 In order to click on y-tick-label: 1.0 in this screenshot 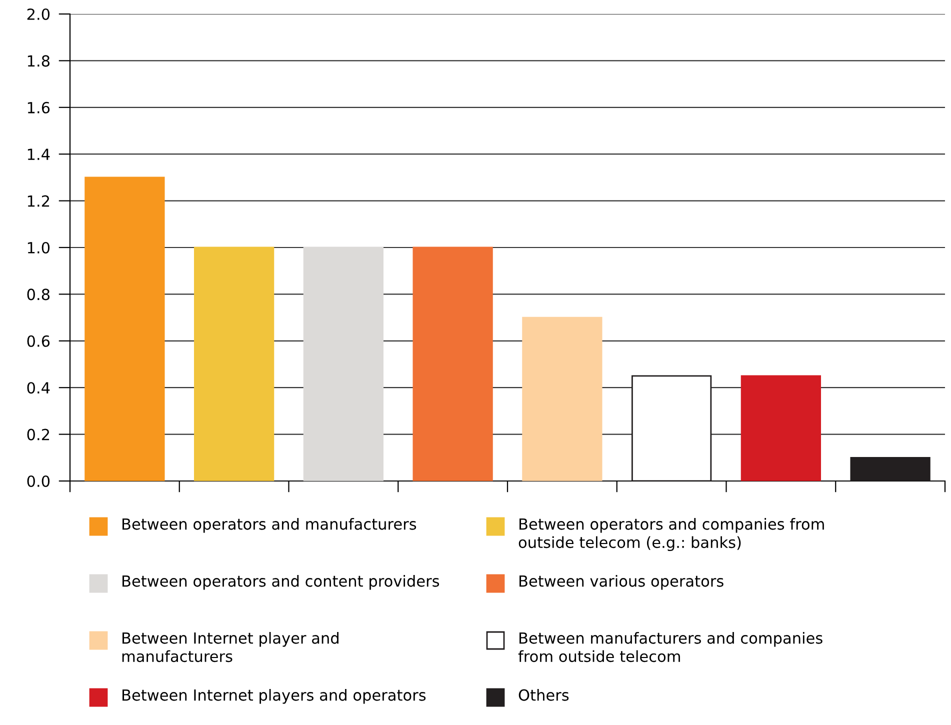, I will do `click(39, 248)`.